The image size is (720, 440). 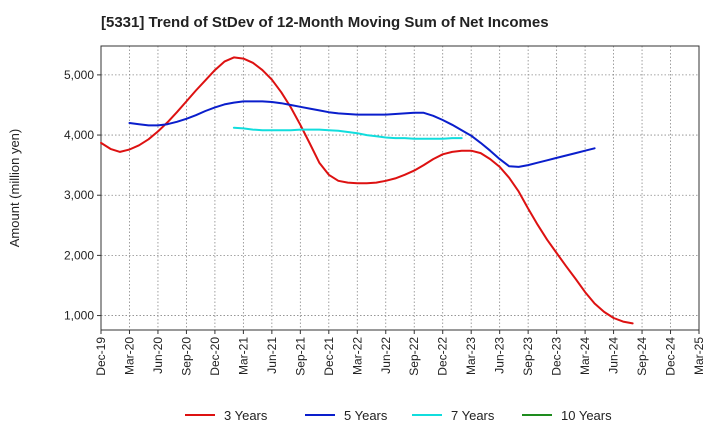 What do you see at coordinates (585, 356) in the screenshot?
I see `x-tick-label: Mar-24` at bounding box center [585, 356].